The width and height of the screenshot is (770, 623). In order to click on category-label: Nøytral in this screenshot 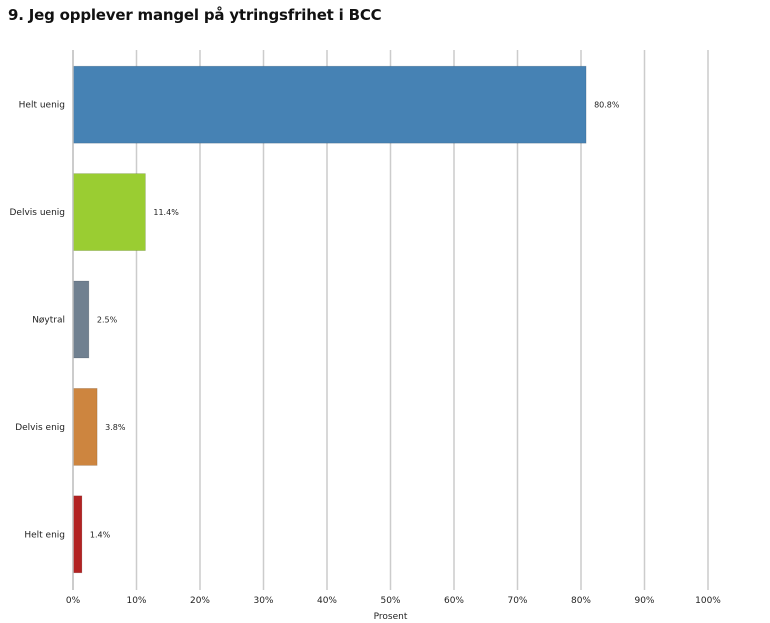, I will do `click(48, 321)`.